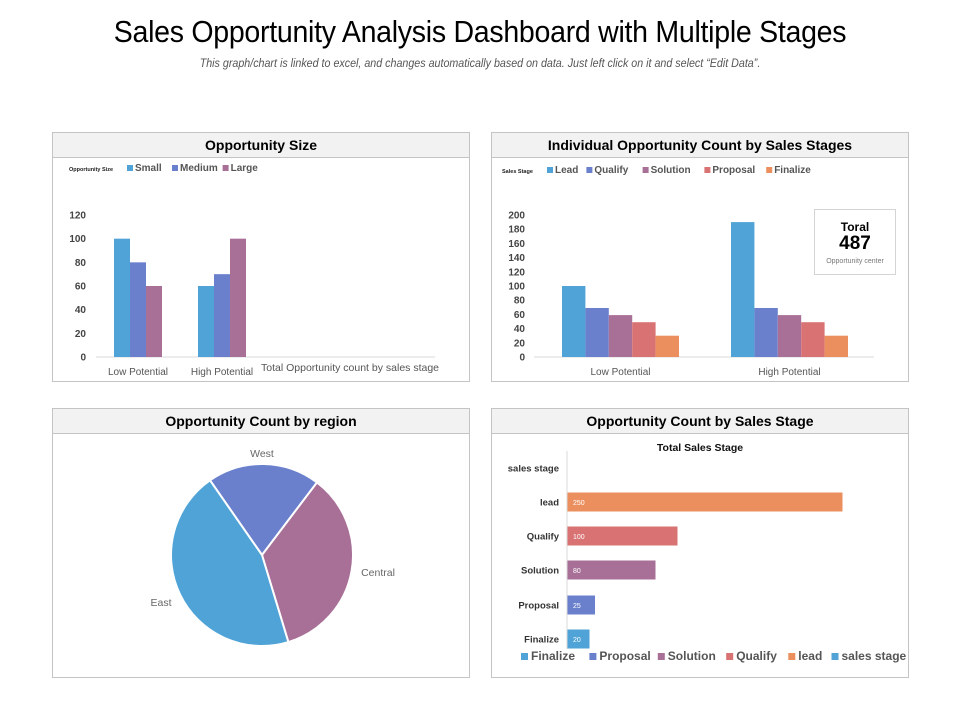 The height and width of the screenshot is (720, 960). What do you see at coordinates (667, 346) in the screenshot?
I see `bar-finalize-low-potential` at bounding box center [667, 346].